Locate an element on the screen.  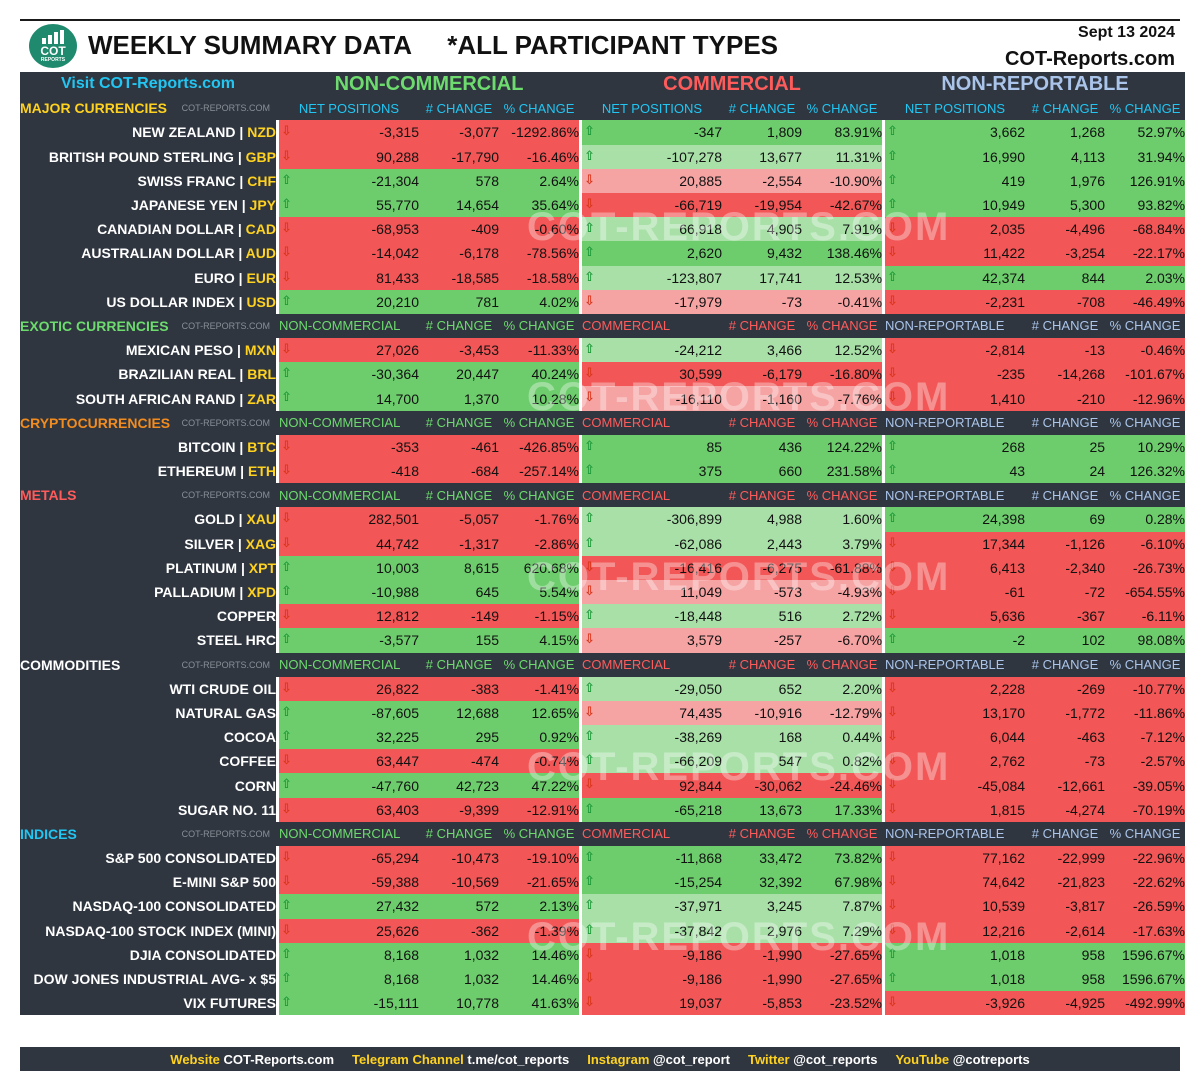
footer-link: Twitter @cot_reports is located at coordinates (812, 1059).